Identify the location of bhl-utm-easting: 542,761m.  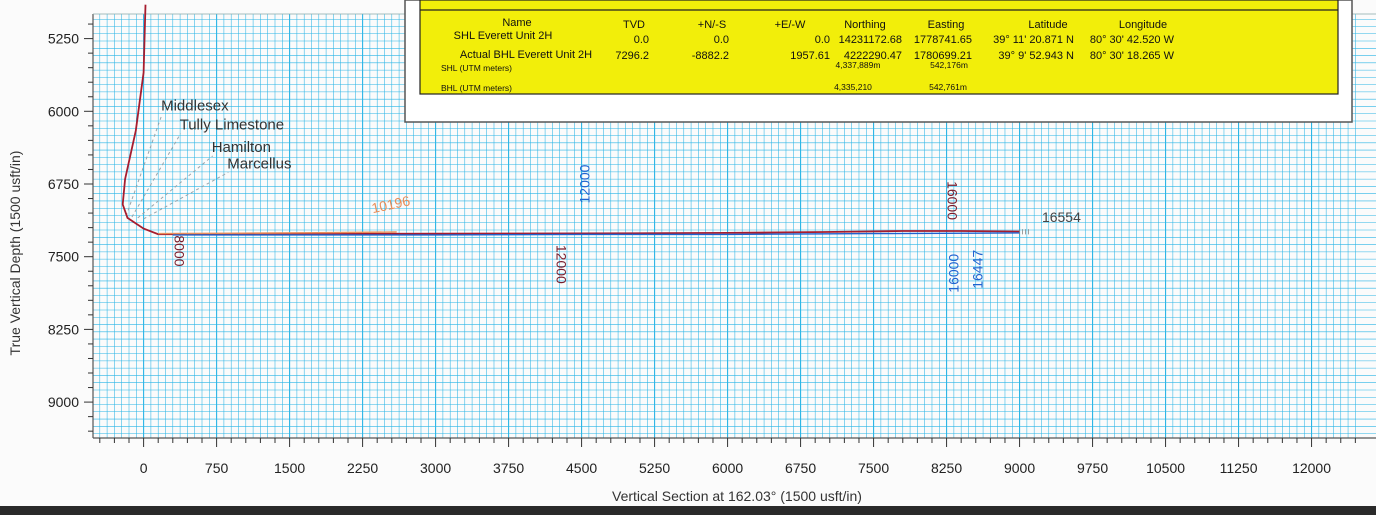
(948, 87).